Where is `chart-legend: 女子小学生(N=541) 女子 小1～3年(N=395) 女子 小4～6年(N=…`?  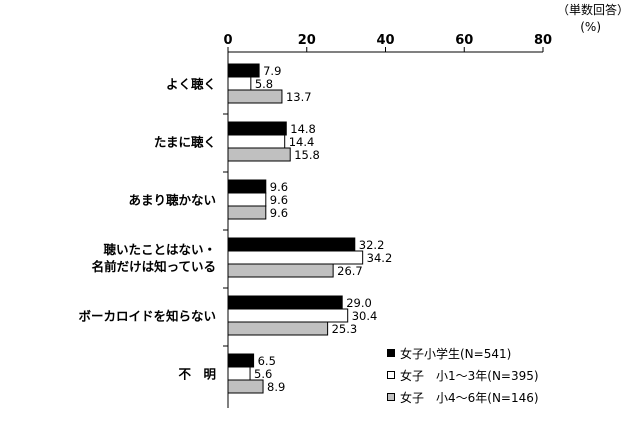
chart-legend: 女子小学生(N=541) 女子 小1～3年(N=395) 女子 小4～6年(N=… is located at coordinates (463, 375).